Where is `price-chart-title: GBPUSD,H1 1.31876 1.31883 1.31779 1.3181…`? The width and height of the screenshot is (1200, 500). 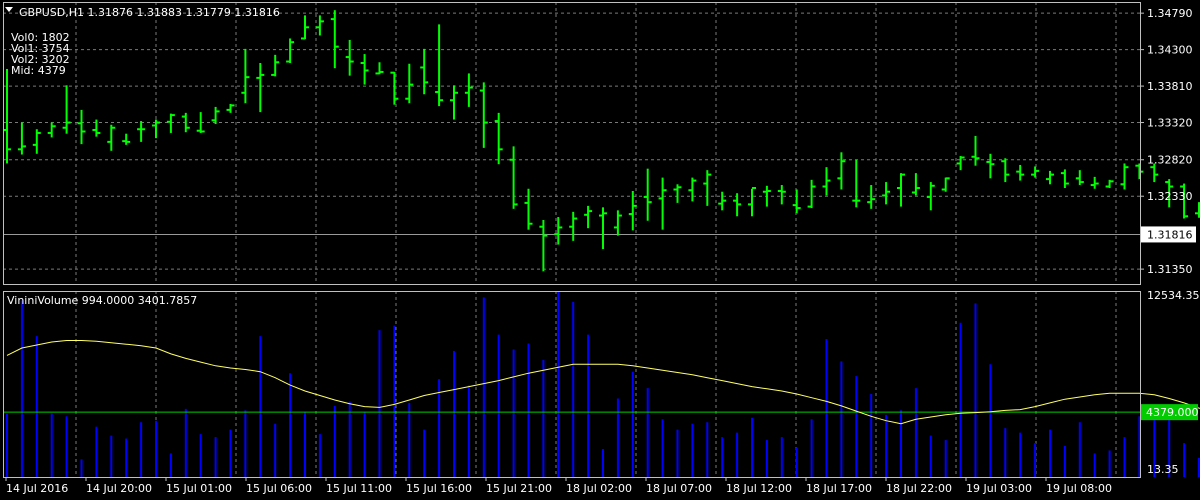
price-chart-title: GBPUSD,H1 1.31876 1.31883 1.31779 1.3181… is located at coordinates (149, 12).